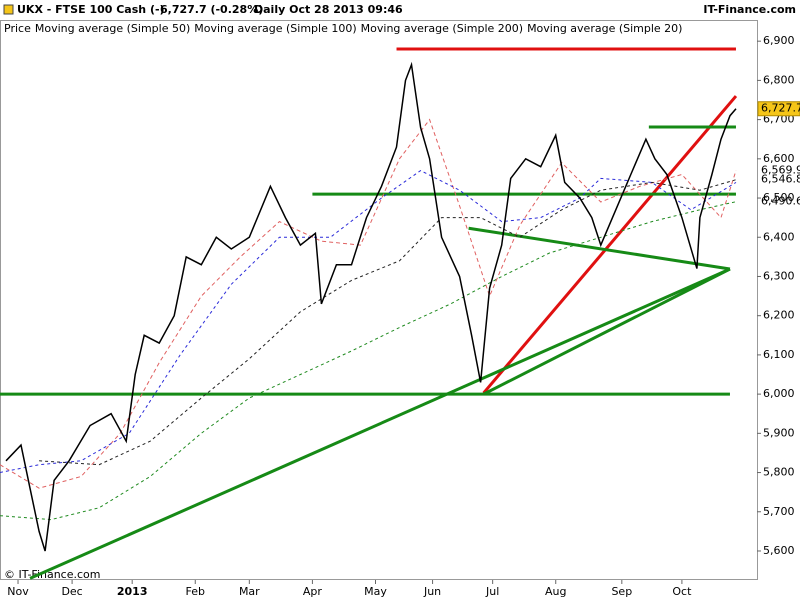 Image resolution: width=800 pixels, height=600 pixels. Describe the element at coordinates (275, 28) in the screenshot. I see `legend-entry: Moving average (Simple 100)` at that location.